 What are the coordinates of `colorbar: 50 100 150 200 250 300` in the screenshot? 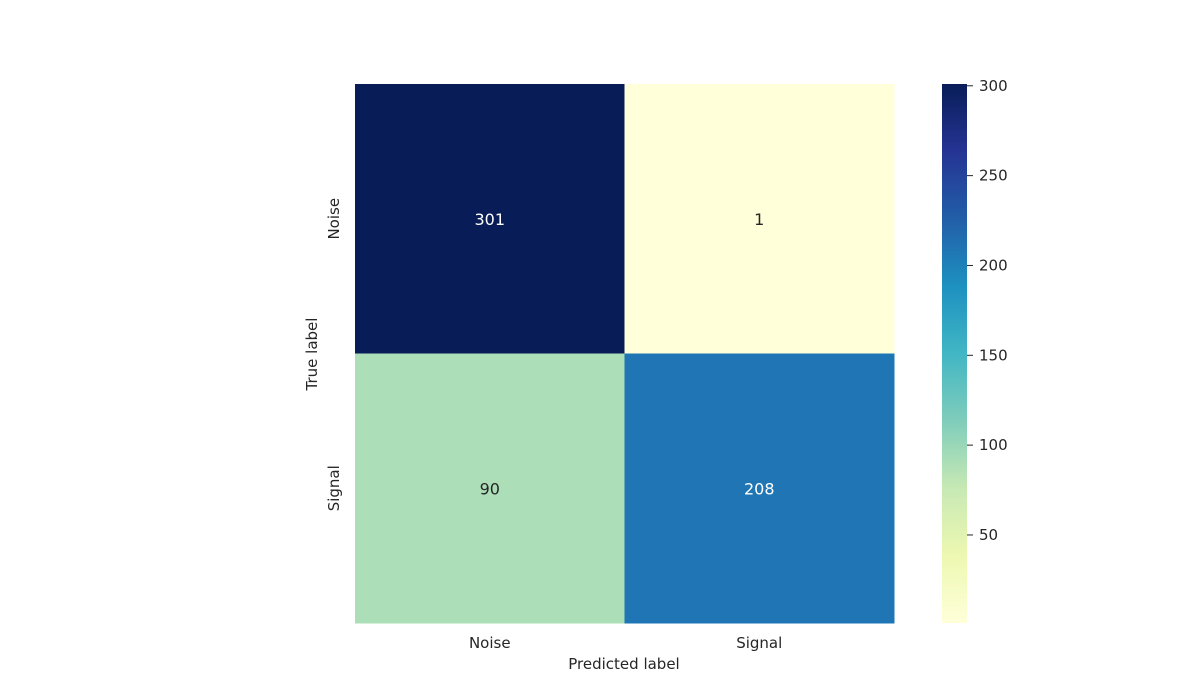 It's located at (975, 350).